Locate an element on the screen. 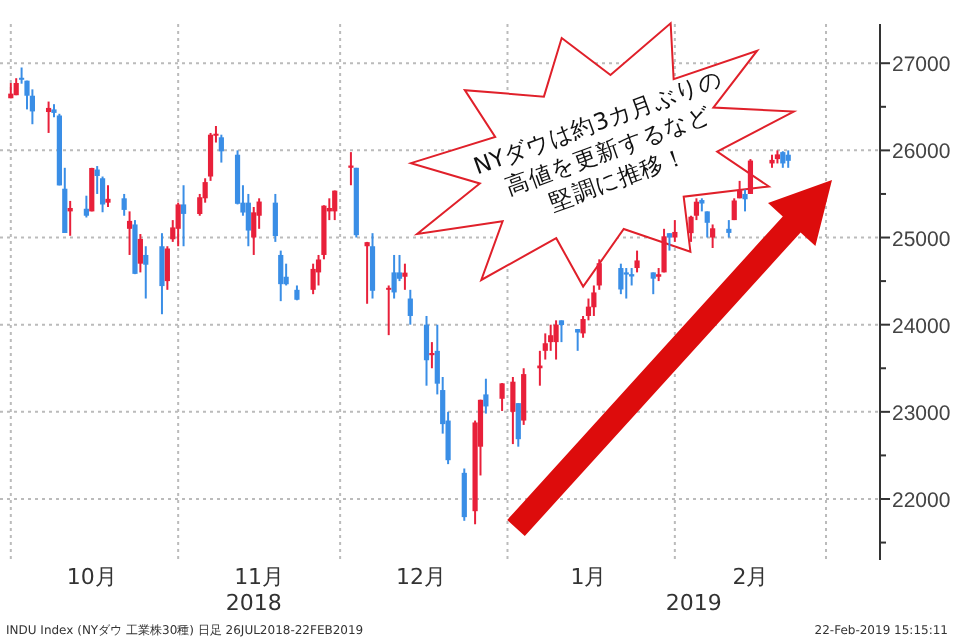 Image resolution: width=954 pixels, height=642 pixels. x-tick-label: 1月 is located at coordinates (588, 577).